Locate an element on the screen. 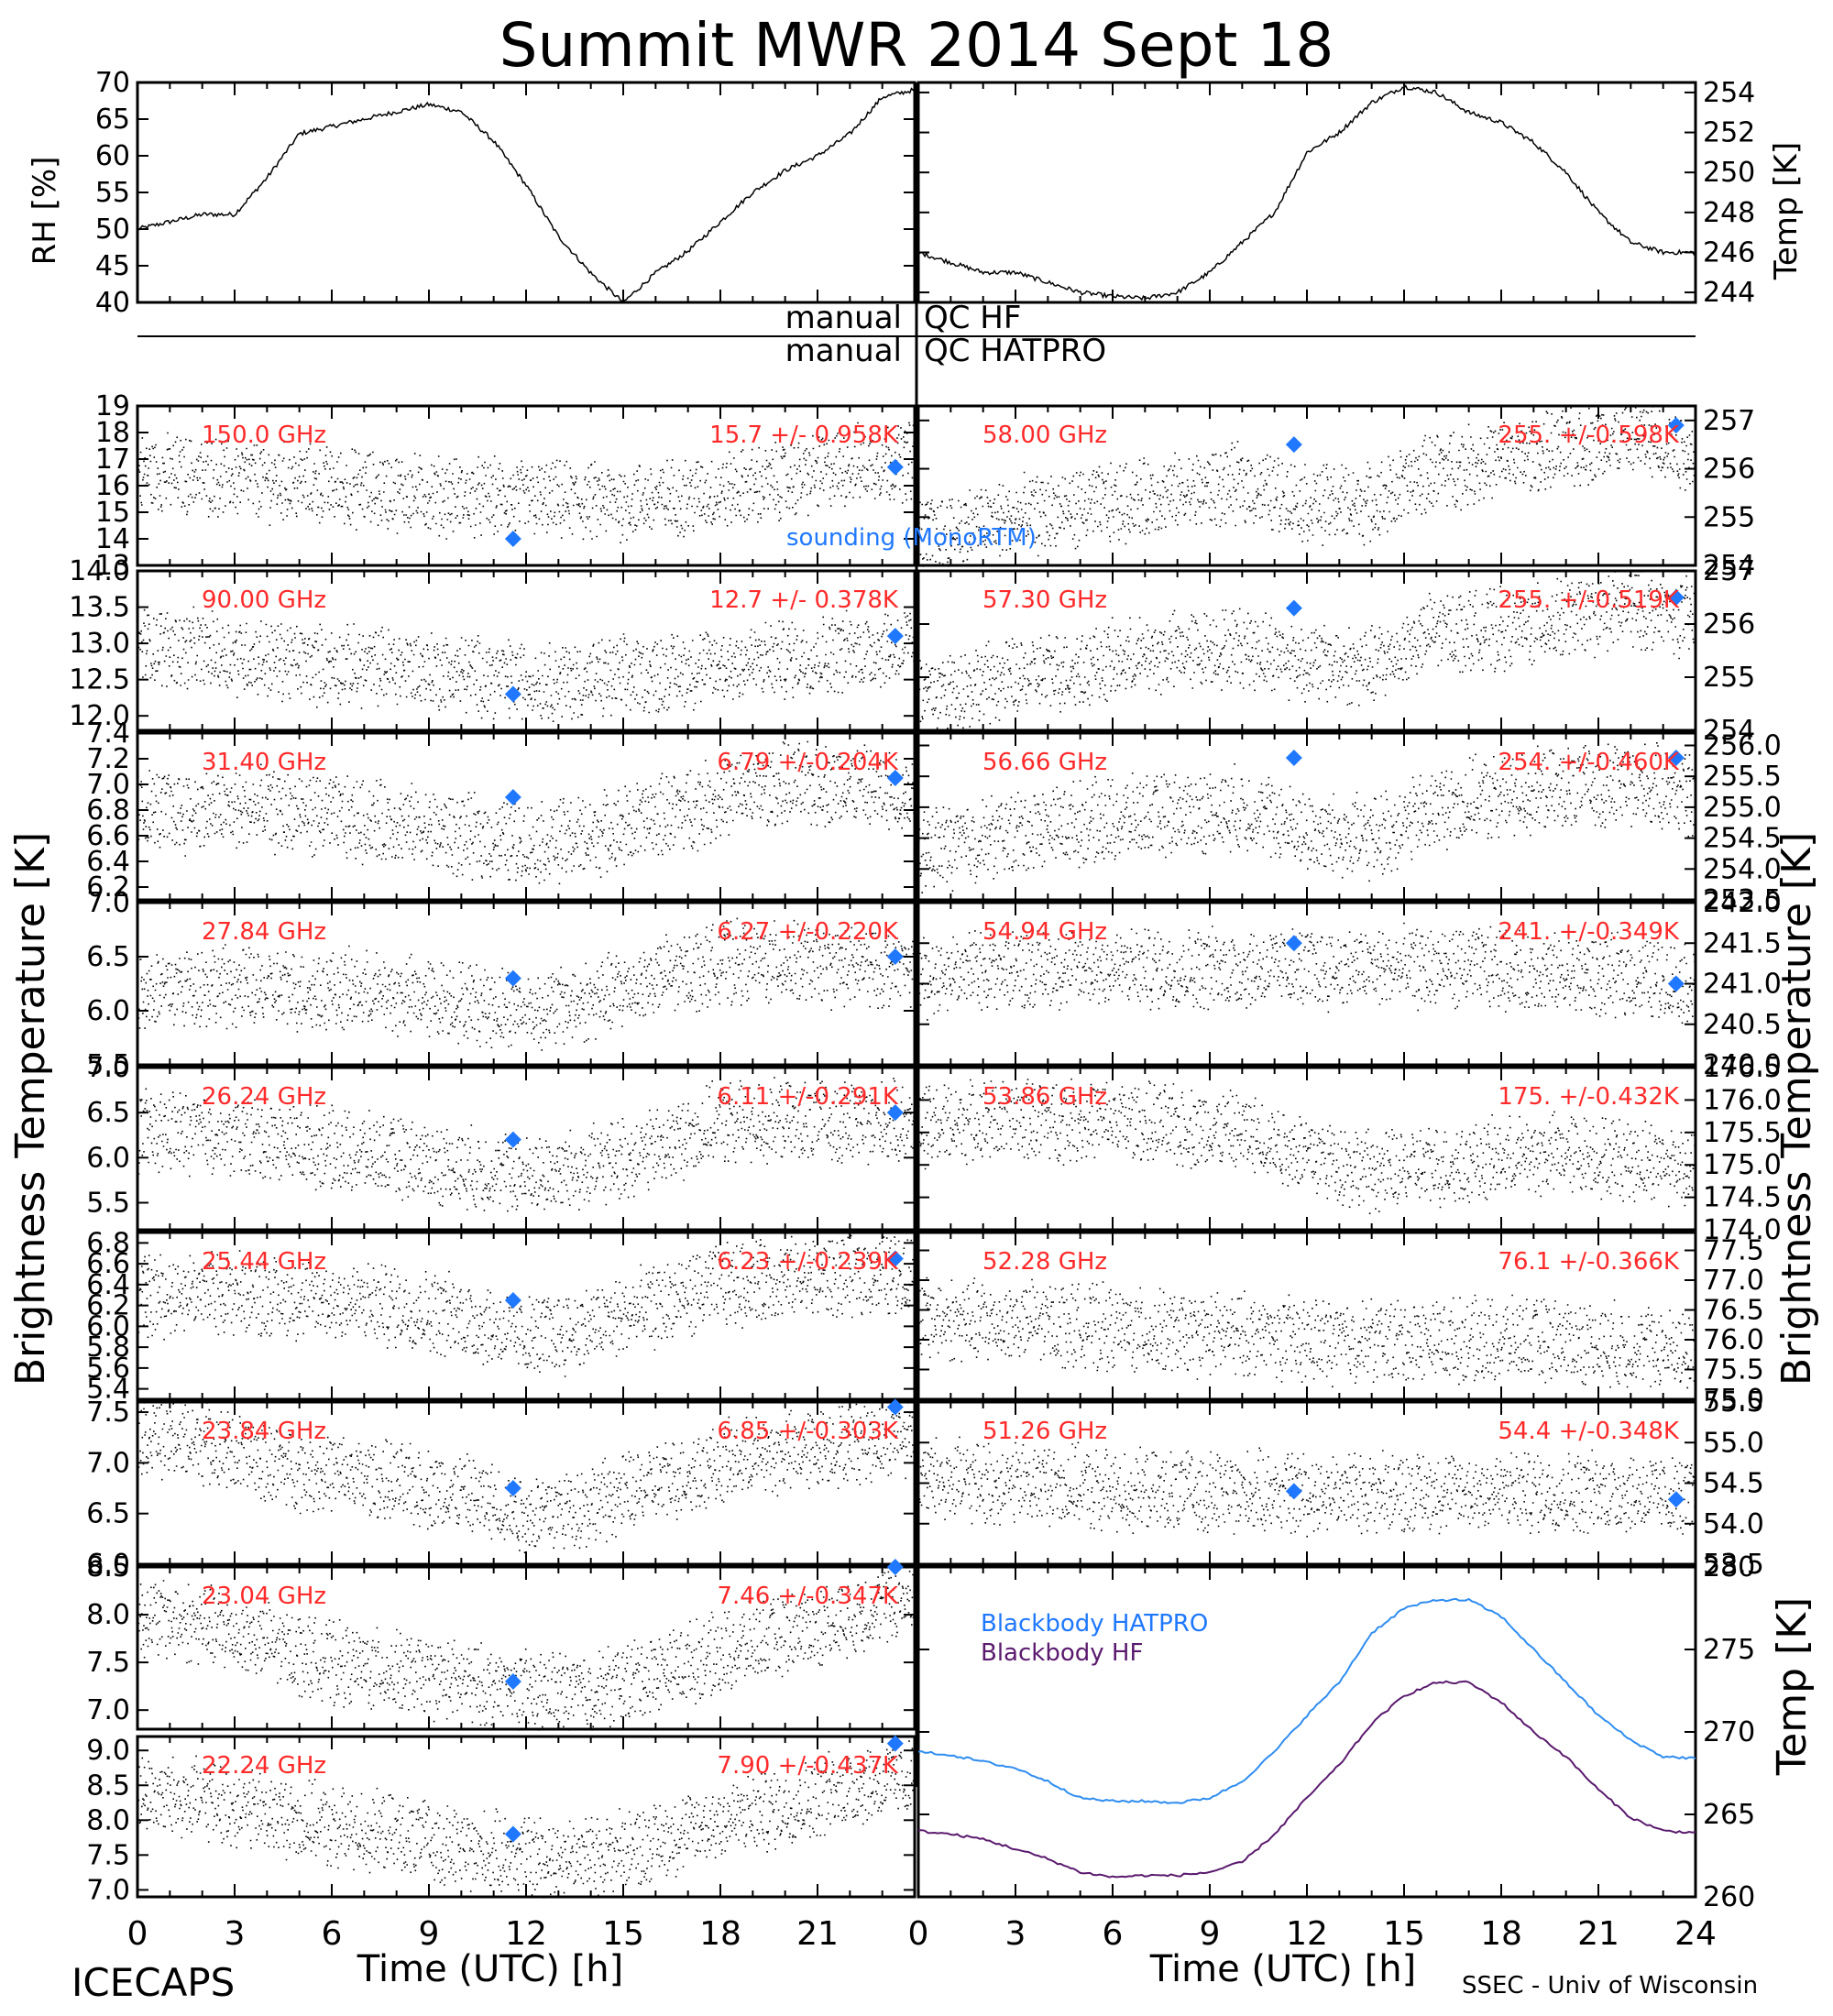  y-tick-label: 242.0 is located at coordinates (1742, 903).